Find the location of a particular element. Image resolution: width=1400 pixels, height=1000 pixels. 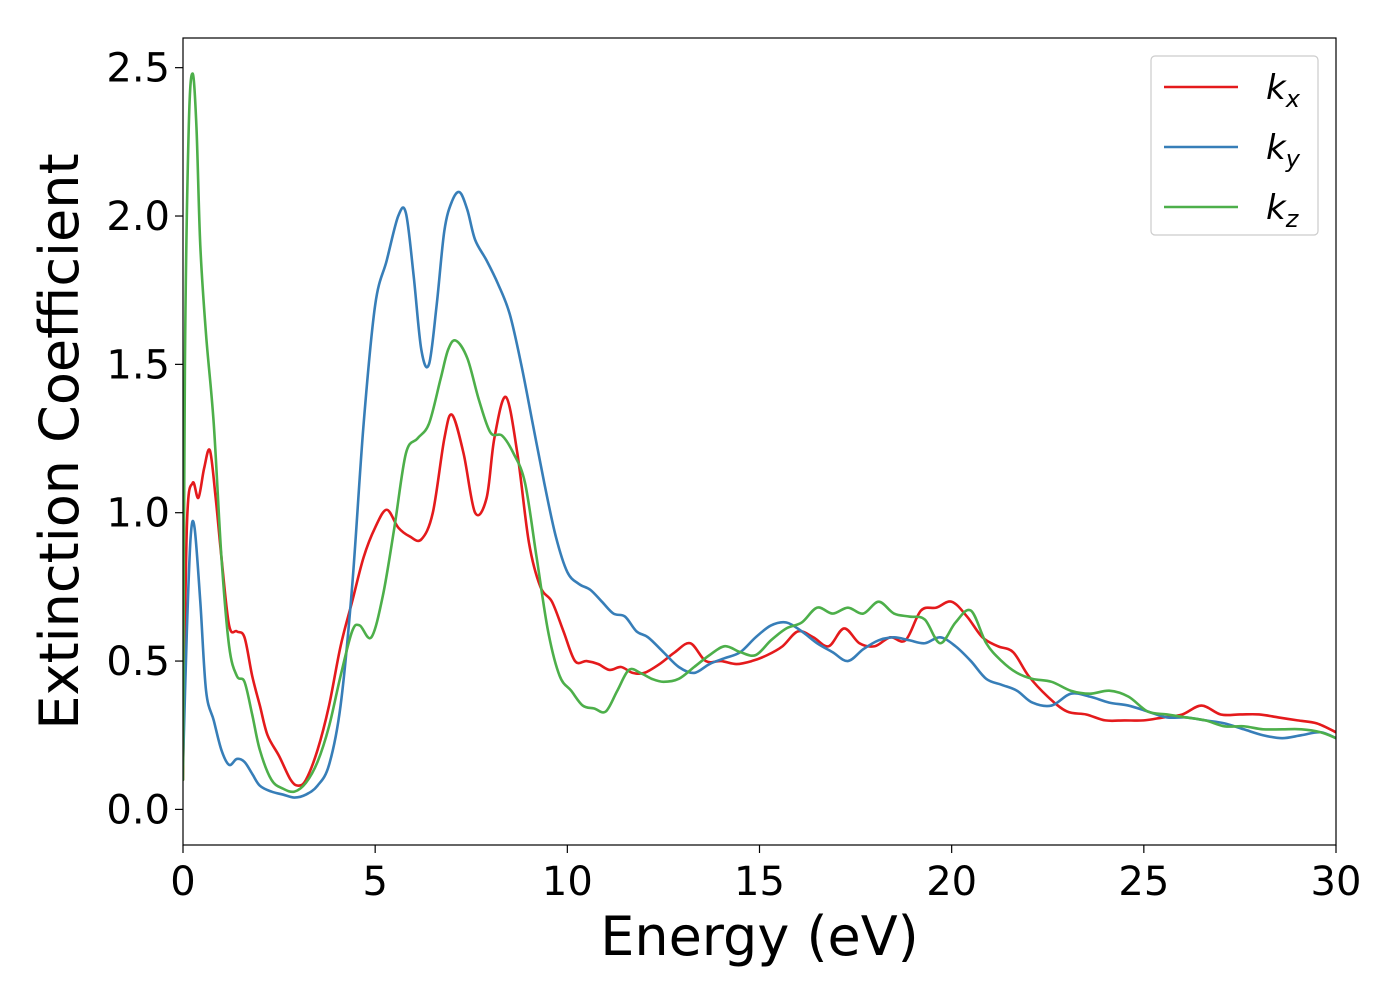

x-axis-title: Energy (eV) is located at coordinates (759, 936).